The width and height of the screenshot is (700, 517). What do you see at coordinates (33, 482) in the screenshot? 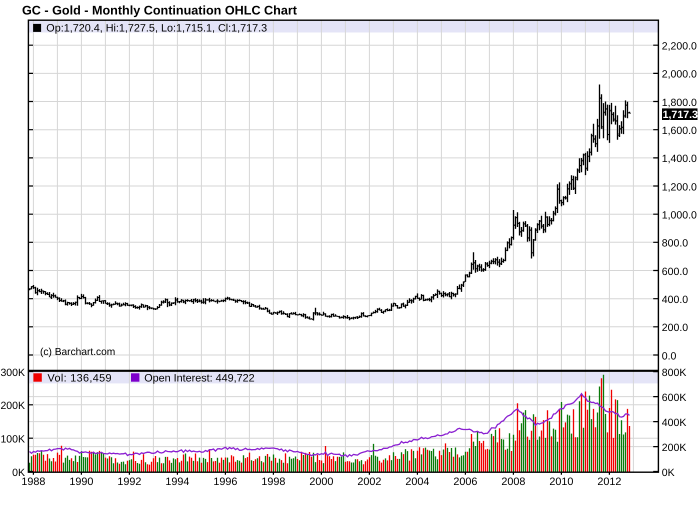
I see `svg-text: 1988` at bounding box center [33, 482].